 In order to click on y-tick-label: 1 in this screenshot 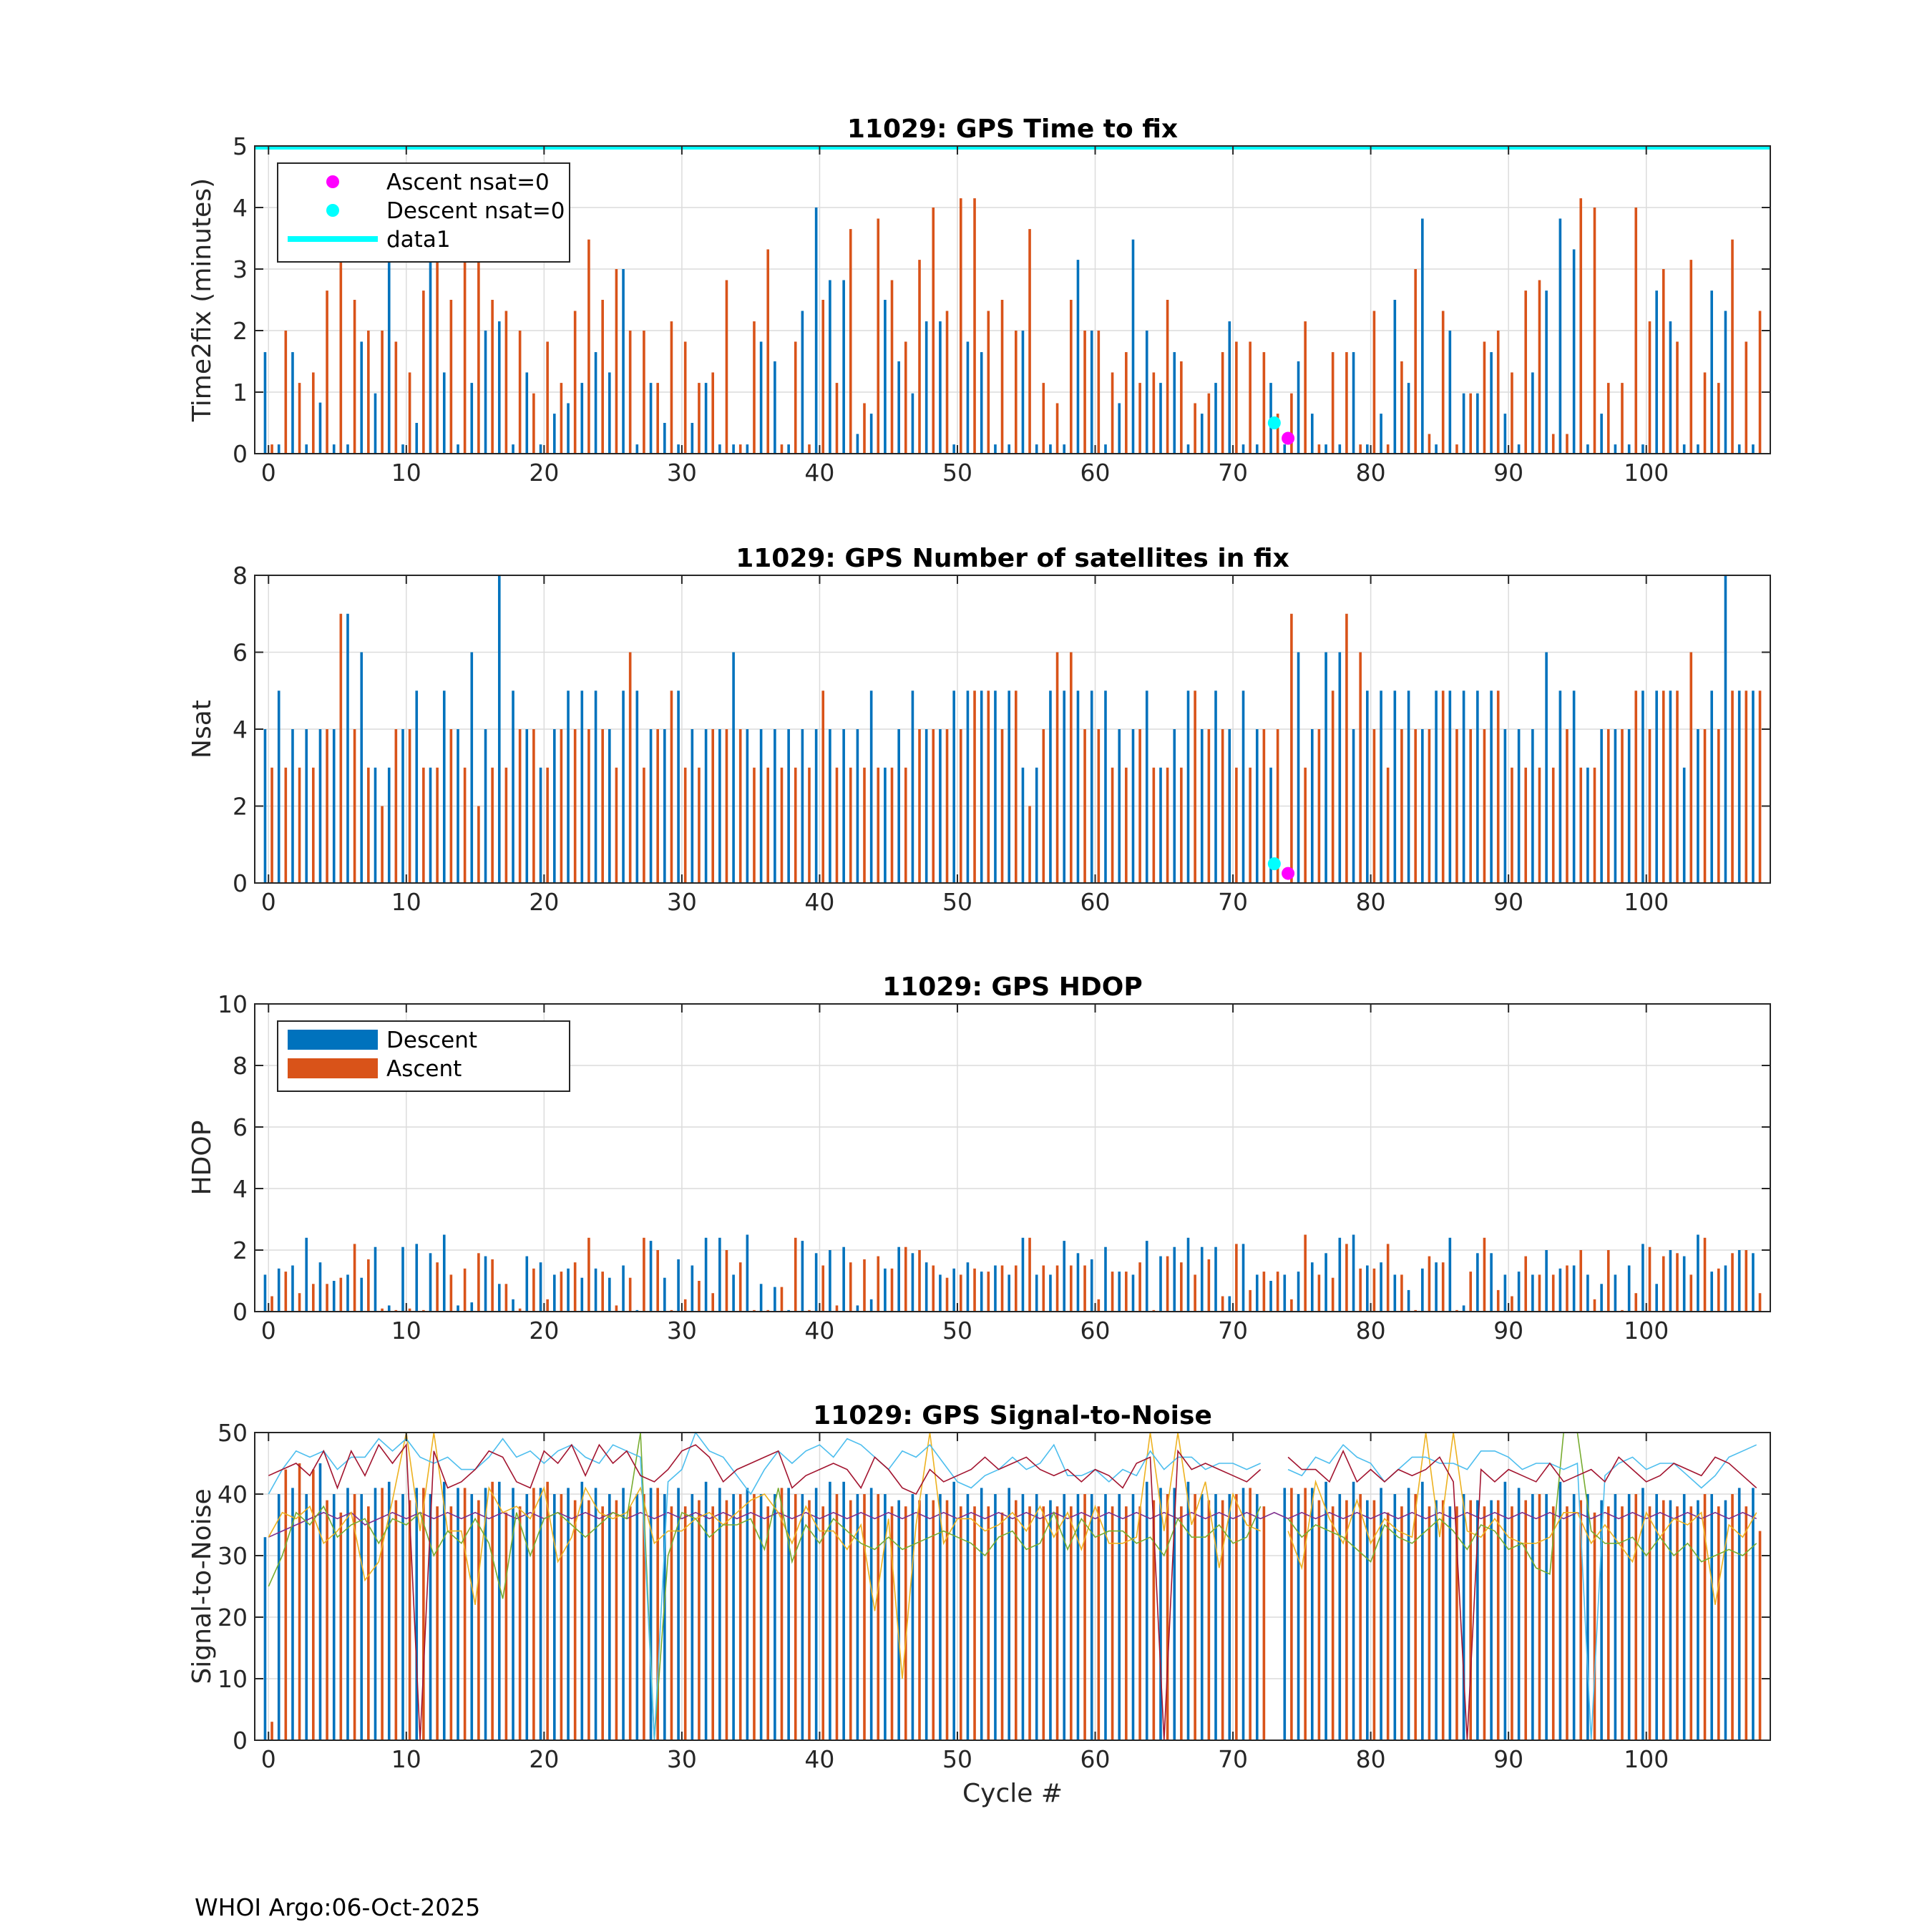, I will do `click(240, 392)`.